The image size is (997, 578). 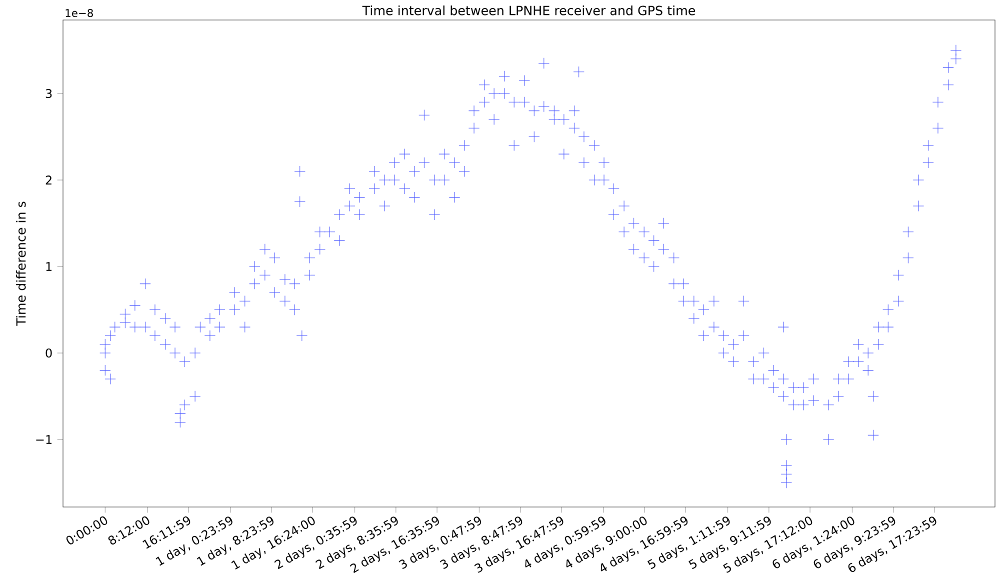 I want to click on y-tick-label: −1, so click(x=44, y=439).